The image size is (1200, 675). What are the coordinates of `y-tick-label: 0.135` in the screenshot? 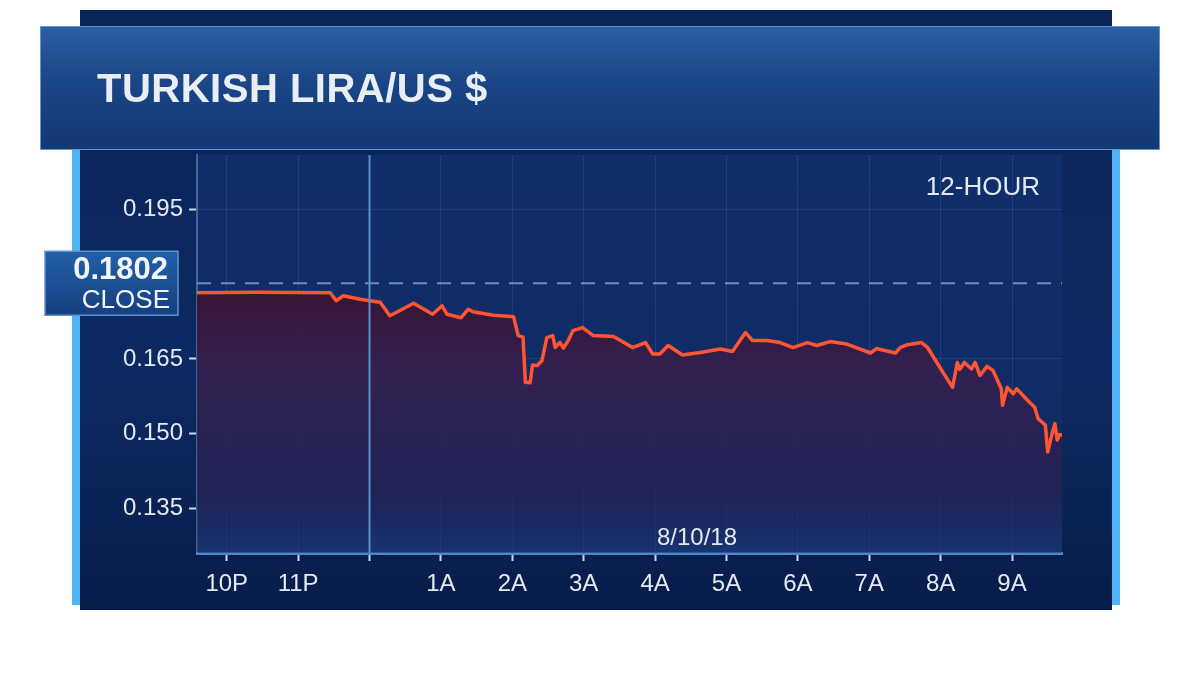 It's located at (152, 506).